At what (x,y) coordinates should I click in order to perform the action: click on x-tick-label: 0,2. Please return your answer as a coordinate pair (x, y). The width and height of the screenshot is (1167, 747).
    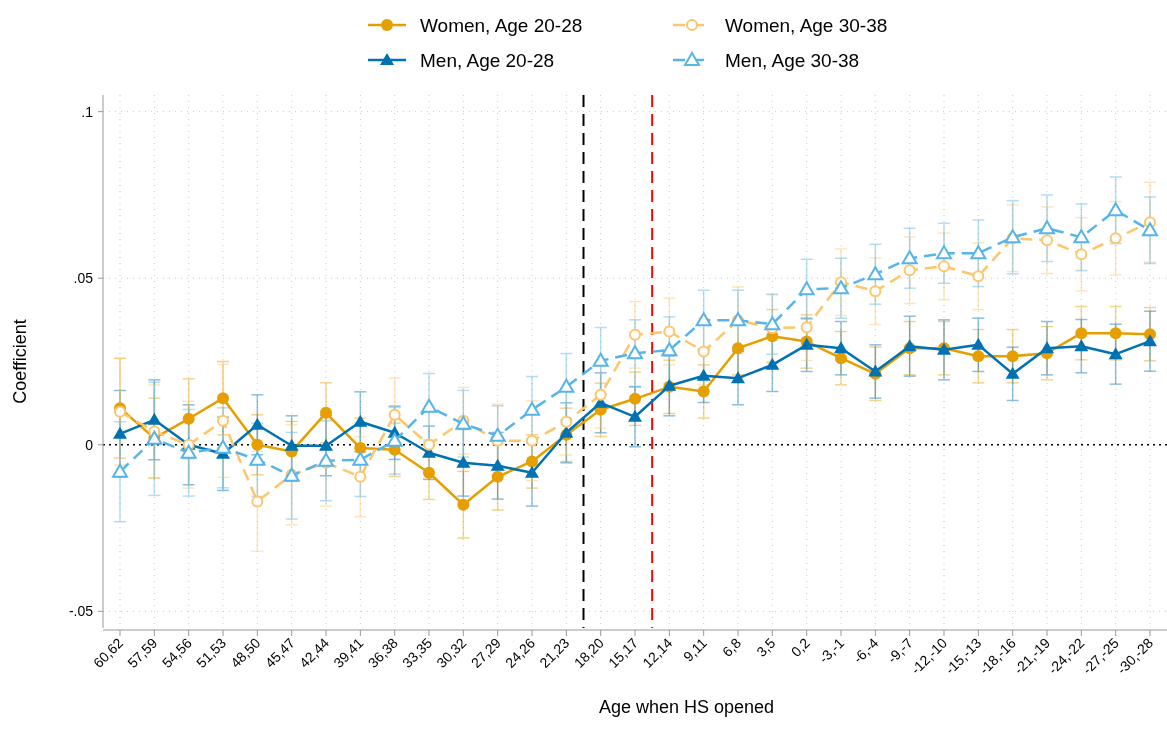
    Looking at the image, I should click on (800, 647).